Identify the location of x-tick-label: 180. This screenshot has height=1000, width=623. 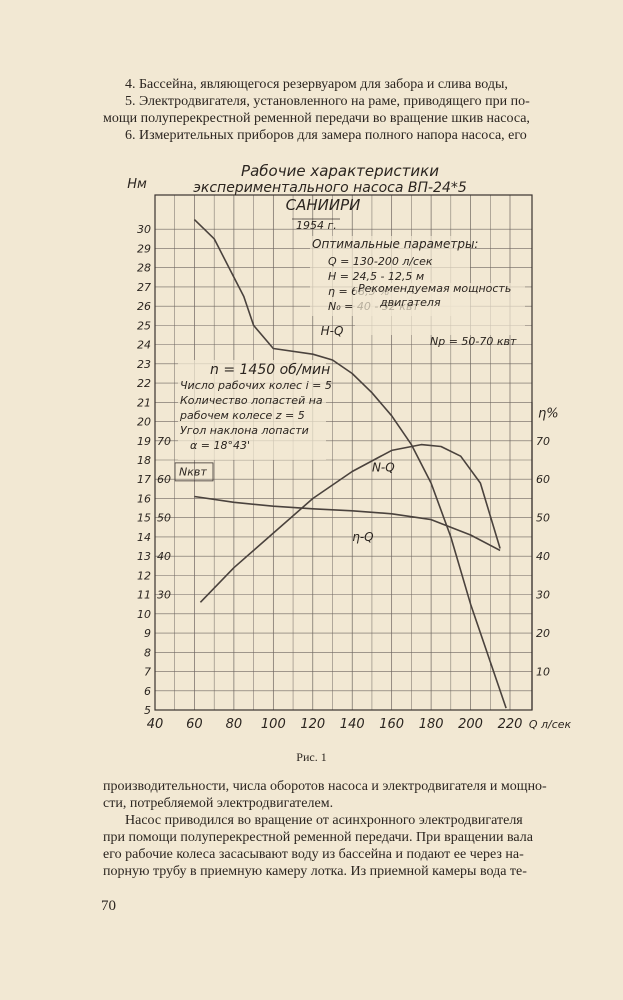
(431, 724).